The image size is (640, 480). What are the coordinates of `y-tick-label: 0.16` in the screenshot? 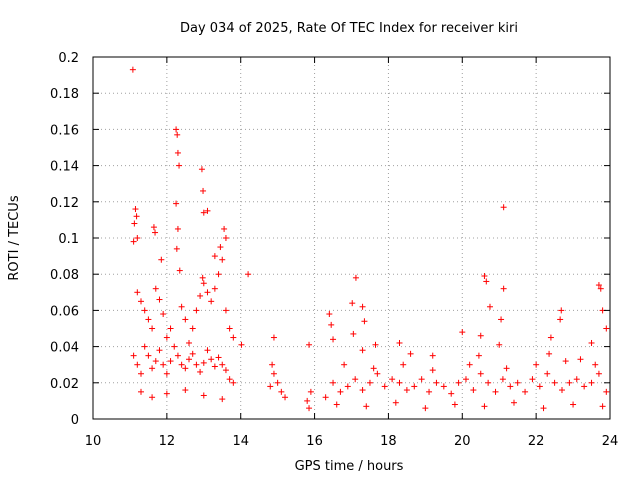 It's located at (64, 130).